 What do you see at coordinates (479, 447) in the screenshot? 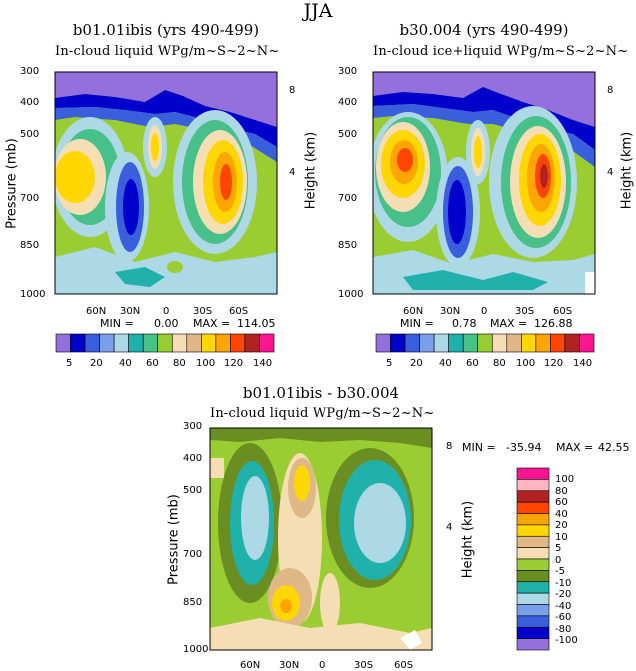
I see `diff-min-label: MIN =` at bounding box center [479, 447].